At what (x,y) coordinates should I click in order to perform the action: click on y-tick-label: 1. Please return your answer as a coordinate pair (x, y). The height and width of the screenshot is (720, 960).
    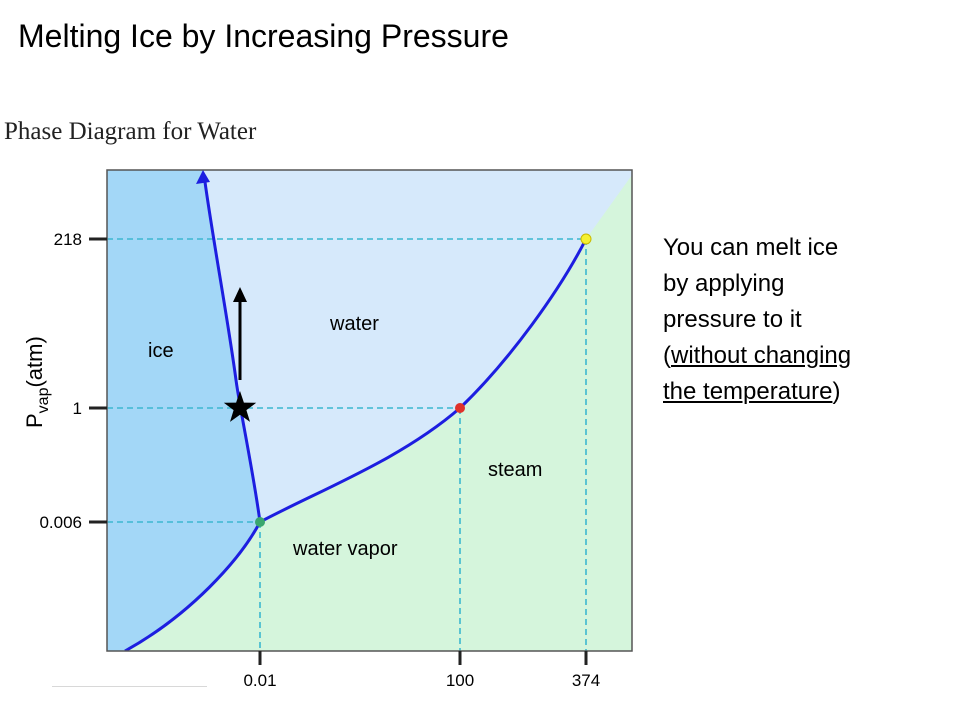
    Looking at the image, I should click on (77, 408).